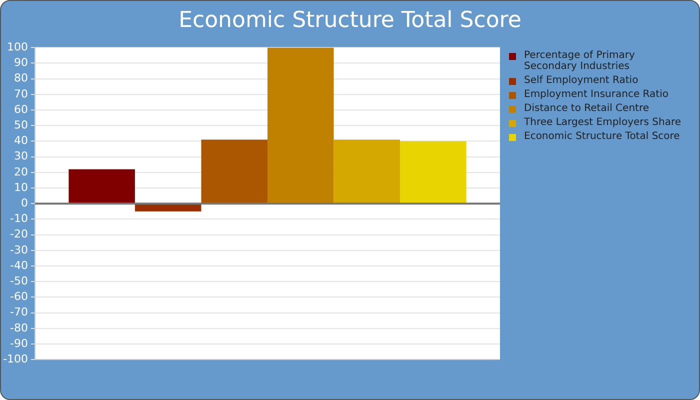  What do you see at coordinates (15, 359) in the screenshot?
I see `y-tick-label: -100` at bounding box center [15, 359].